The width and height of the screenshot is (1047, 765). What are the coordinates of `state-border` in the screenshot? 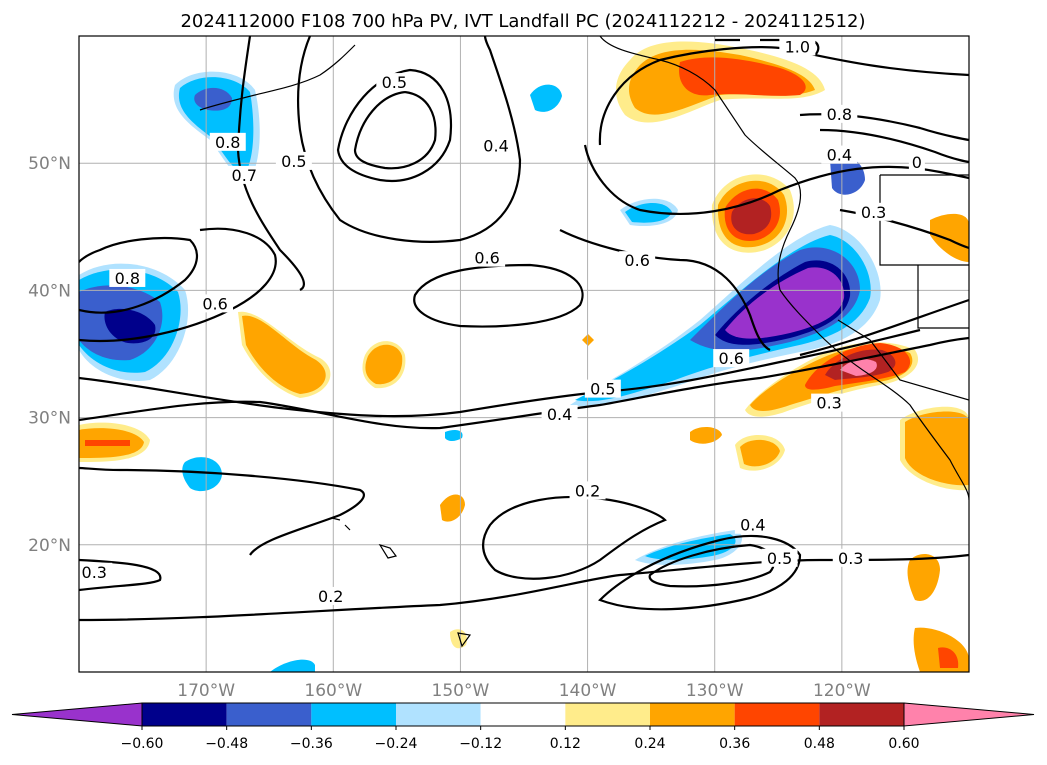 It's located at (903, 360).